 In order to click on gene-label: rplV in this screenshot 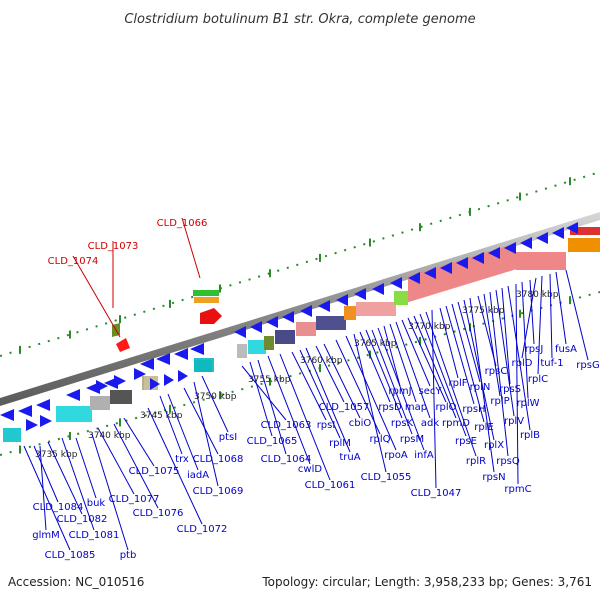, I will do `click(514, 421)`.